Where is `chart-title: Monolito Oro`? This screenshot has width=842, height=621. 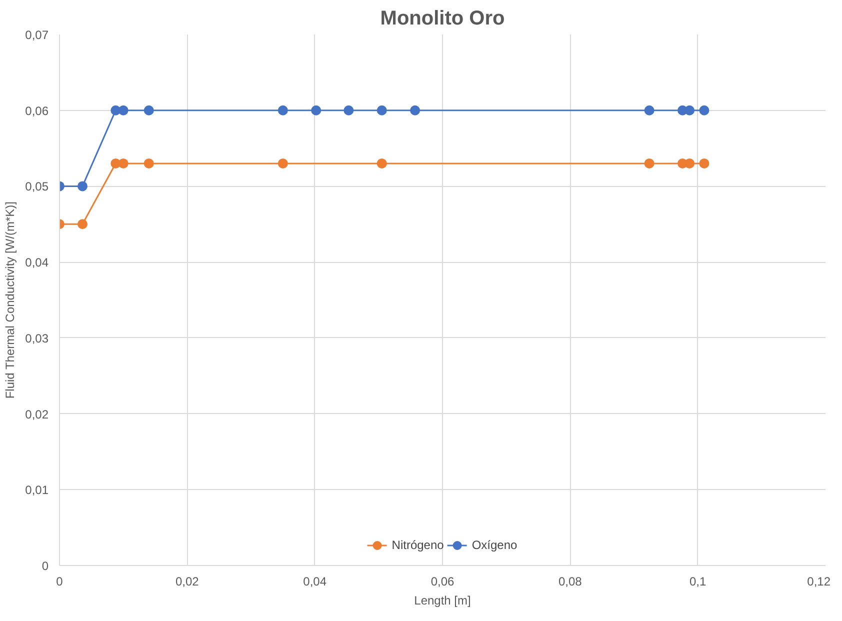
chart-title: Monolito Oro is located at coordinates (442, 19).